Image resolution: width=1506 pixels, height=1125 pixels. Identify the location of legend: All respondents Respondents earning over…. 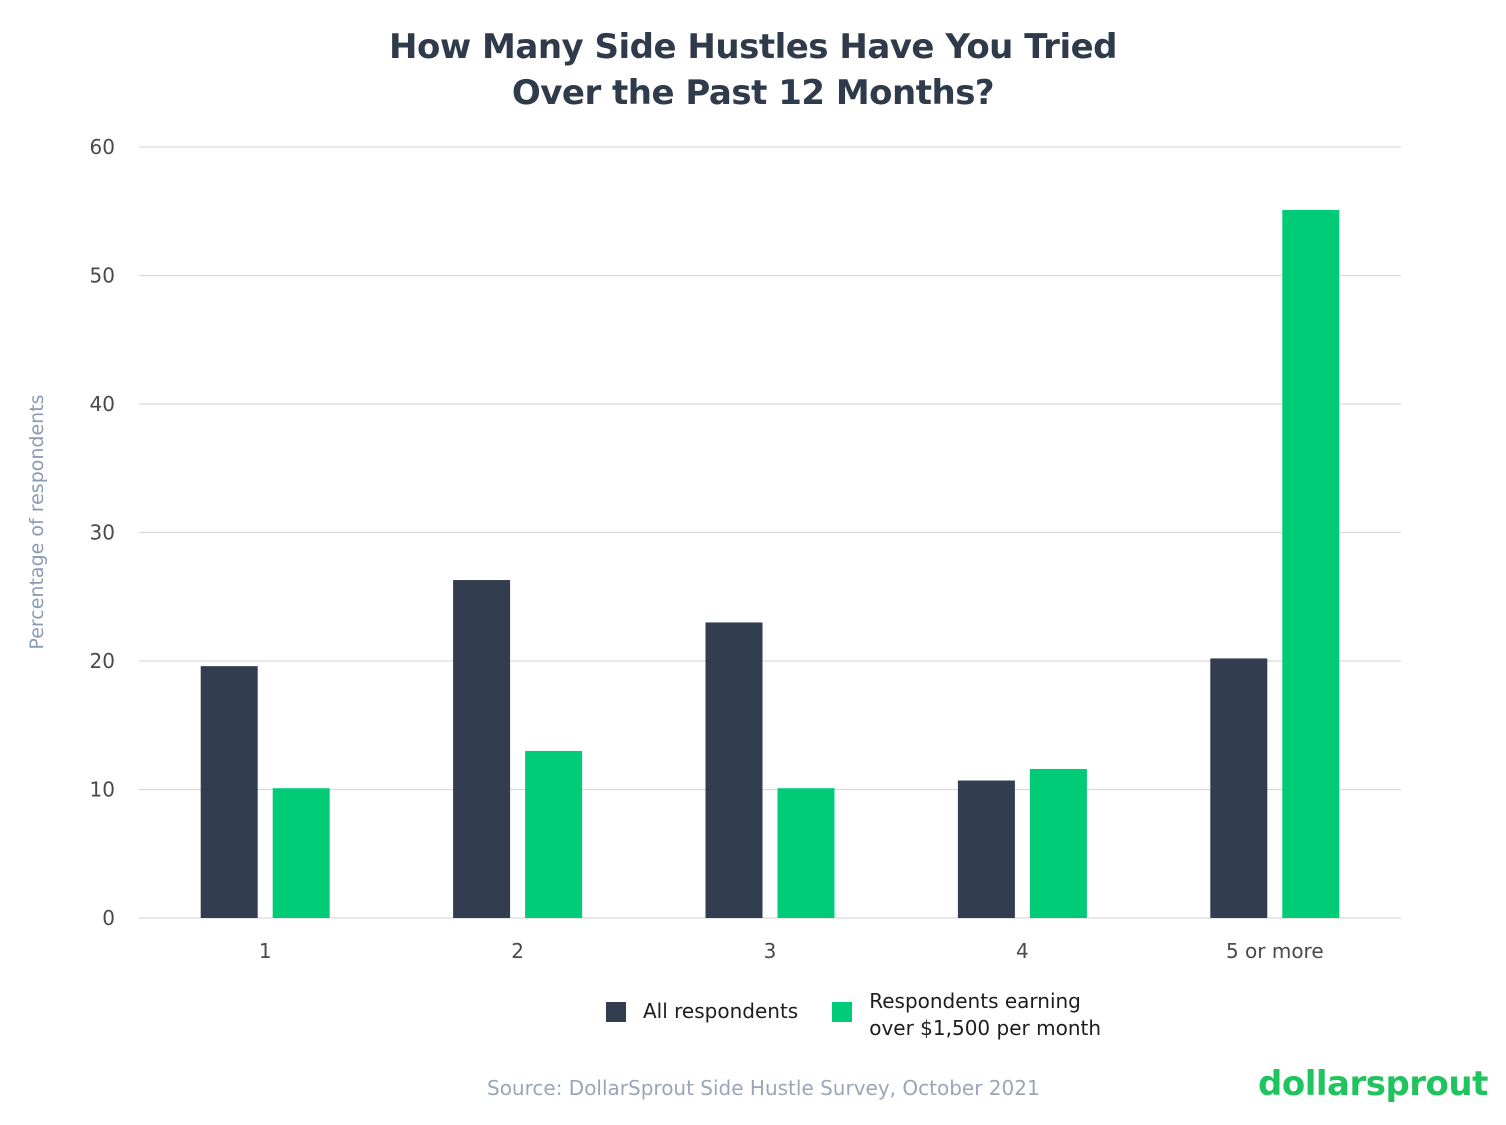
(857, 1015).